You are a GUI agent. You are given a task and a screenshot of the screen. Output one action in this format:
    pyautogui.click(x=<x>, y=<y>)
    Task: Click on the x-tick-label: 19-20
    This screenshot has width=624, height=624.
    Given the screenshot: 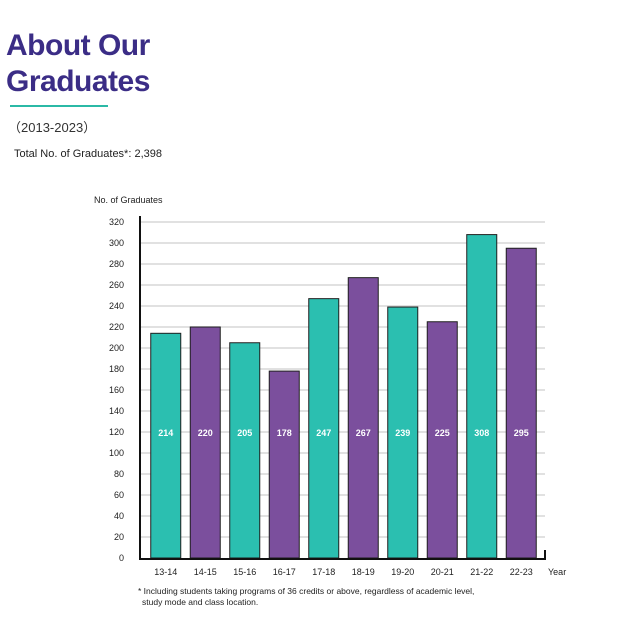 What is the action you would take?
    pyautogui.click(x=402, y=572)
    